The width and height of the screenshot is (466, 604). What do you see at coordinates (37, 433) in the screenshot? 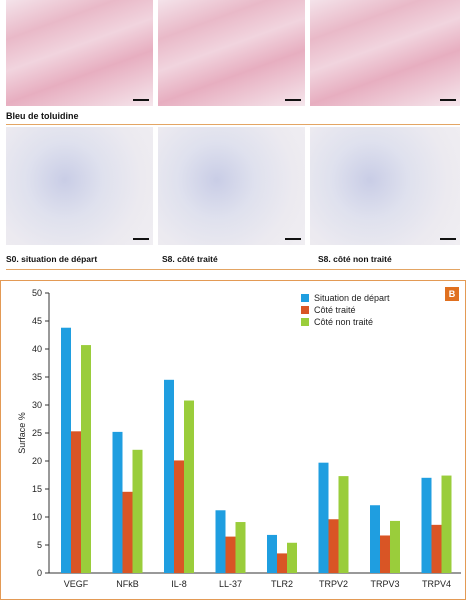
I see `y-tick-label: 25` at bounding box center [37, 433].